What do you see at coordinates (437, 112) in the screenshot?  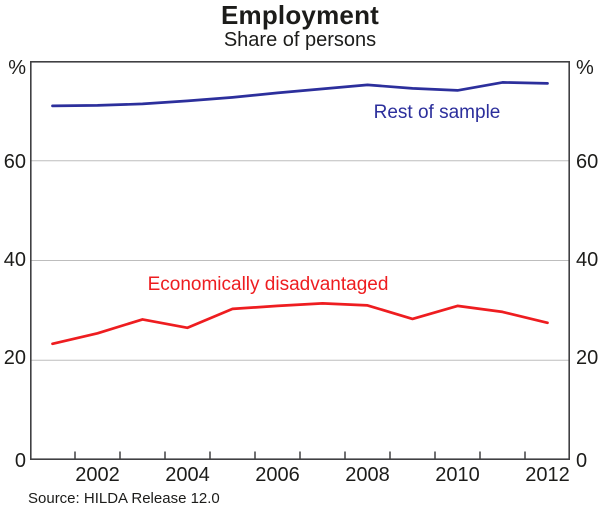 I see `series-label-rest-of-sample: Rest of sample` at bounding box center [437, 112].